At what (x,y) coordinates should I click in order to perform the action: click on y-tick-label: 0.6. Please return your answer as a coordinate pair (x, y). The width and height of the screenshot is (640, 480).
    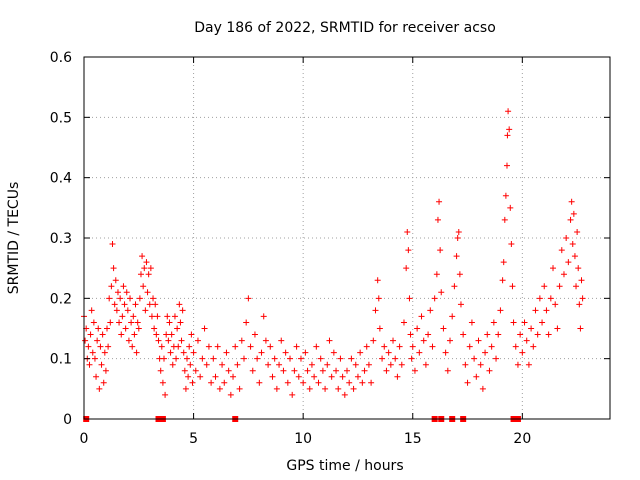
    Looking at the image, I should click on (61, 58).